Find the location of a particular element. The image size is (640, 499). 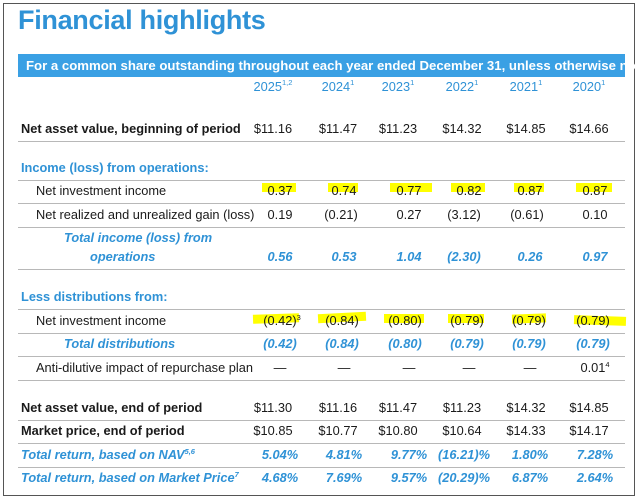

cell: 4.68% is located at coordinates (280, 477).